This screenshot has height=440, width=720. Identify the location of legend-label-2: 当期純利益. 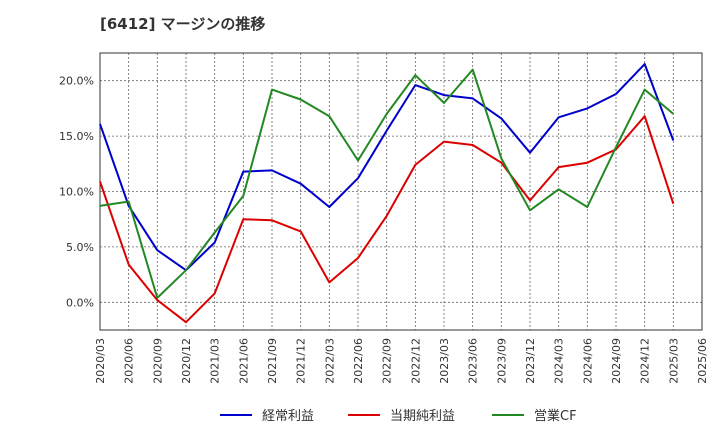
(422, 416).